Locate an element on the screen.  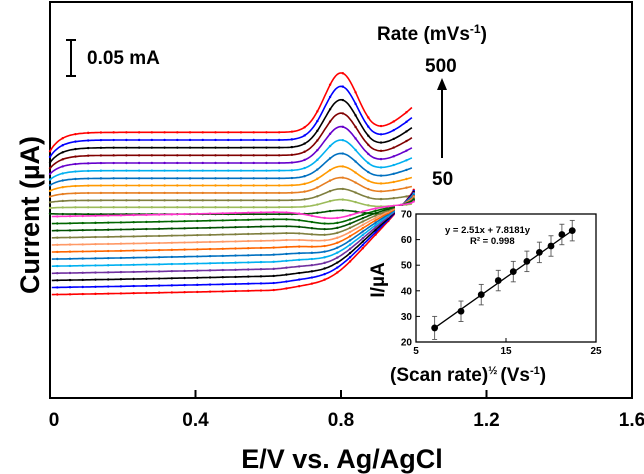
inset-data-point is located at coordinates (551, 246).